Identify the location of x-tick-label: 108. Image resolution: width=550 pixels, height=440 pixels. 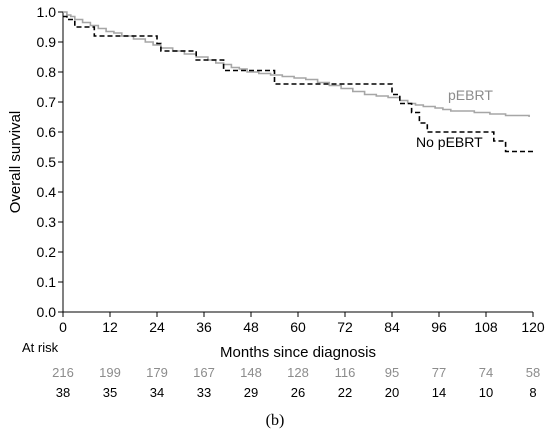
(486, 327).